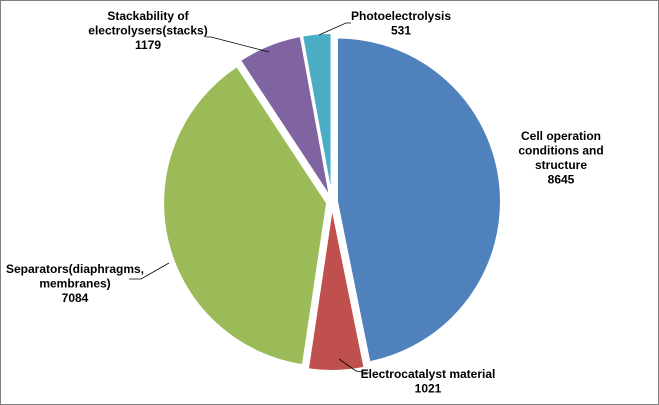 This screenshot has height=405, width=659. I want to click on data-label-stackability-of-electrolysers-stacks: Stackability of electrolysers(stacks) 1179, so click(147, 30).